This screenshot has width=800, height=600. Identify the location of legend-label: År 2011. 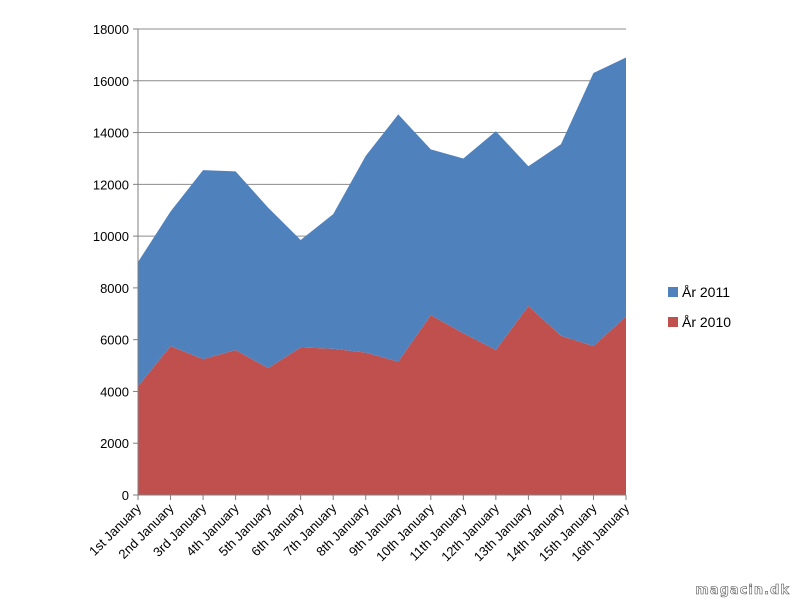
(706, 292).